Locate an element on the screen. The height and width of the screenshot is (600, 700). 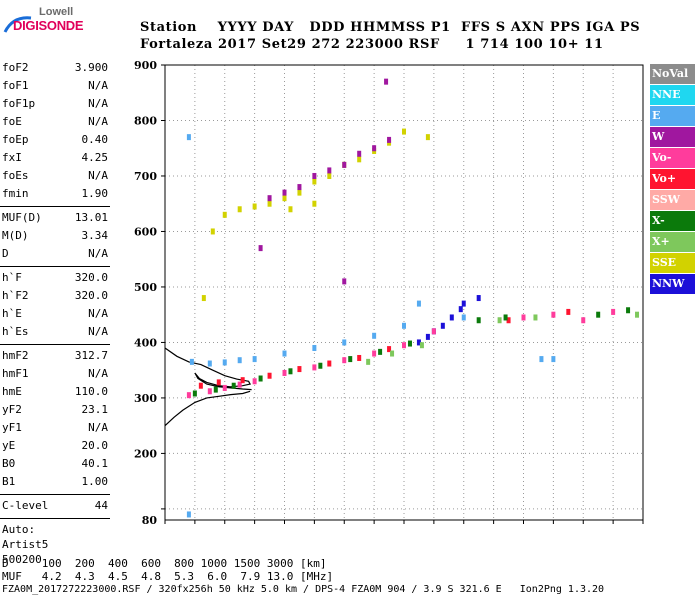
clevel-row: C-level 44 is located at coordinates (55, 507).